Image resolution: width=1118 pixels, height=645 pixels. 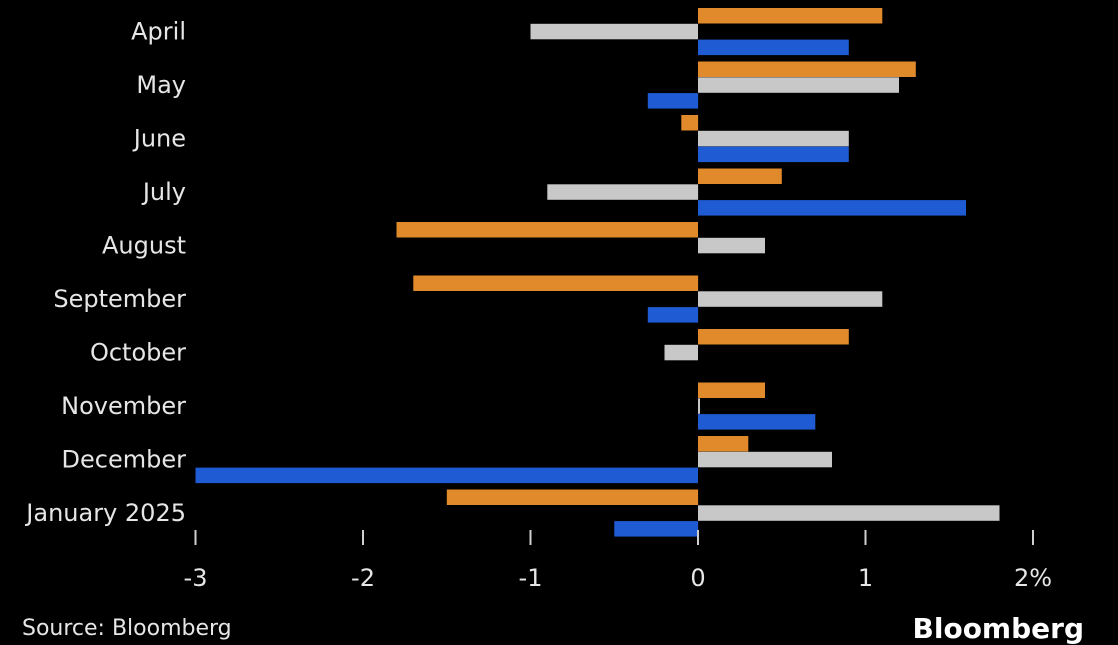 What do you see at coordinates (158, 32) in the screenshot?
I see `category-label-april: April` at bounding box center [158, 32].